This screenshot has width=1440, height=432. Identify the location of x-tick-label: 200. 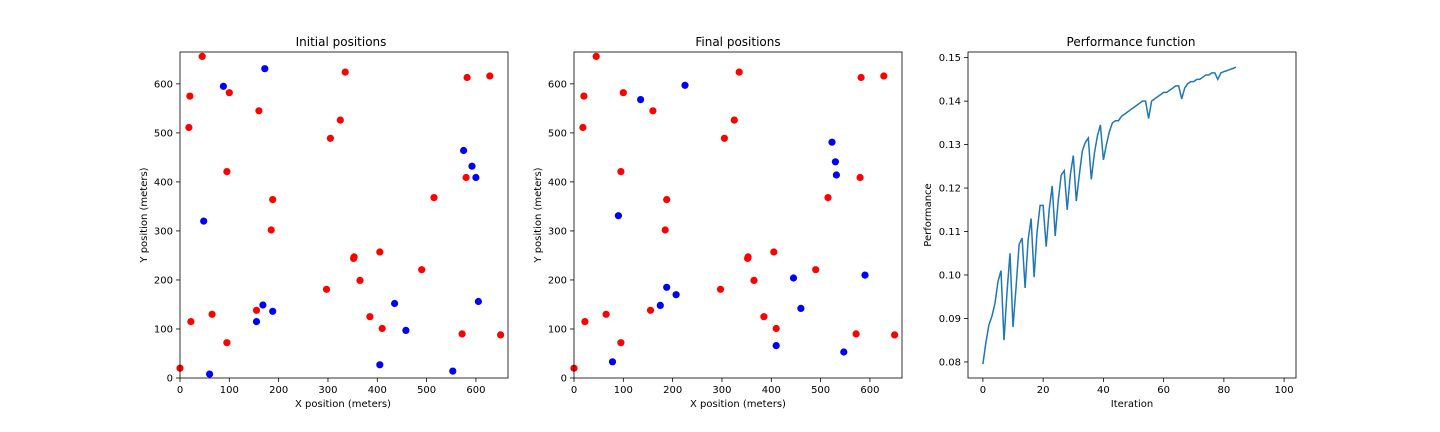
(278, 390).